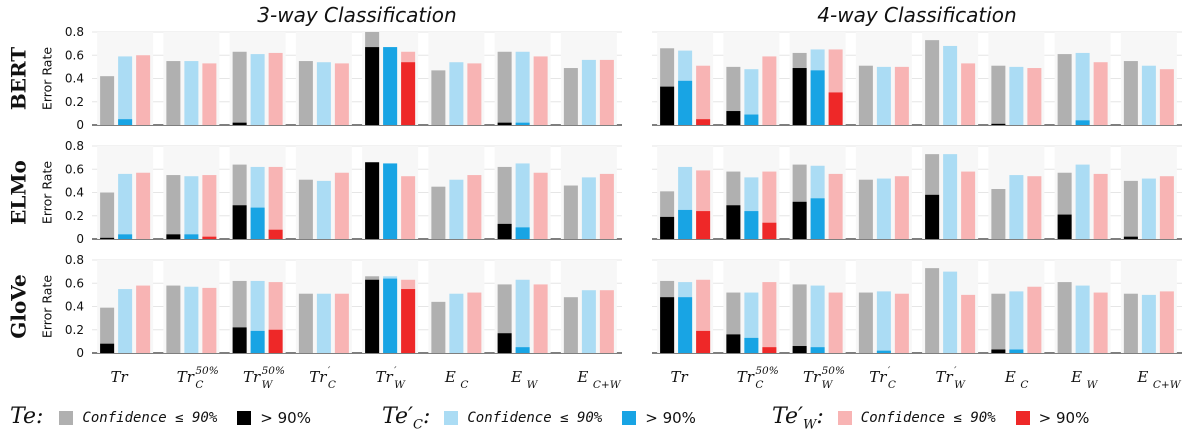 The height and width of the screenshot is (436, 1190). What do you see at coordinates (80, 125) in the screenshot?
I see `y-tick-label: 0` at bounding box center [80, 125].